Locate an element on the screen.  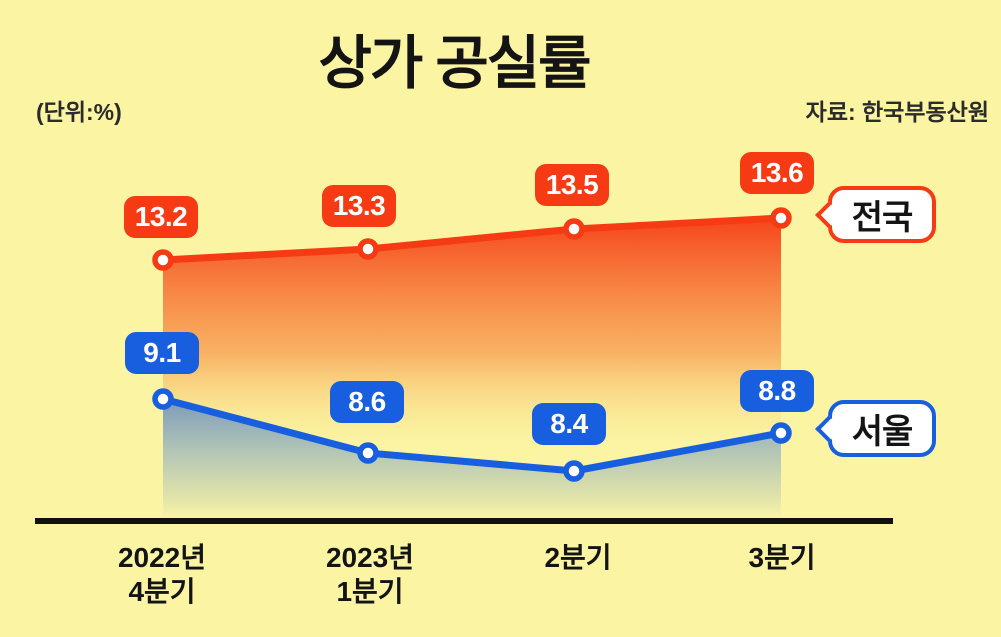
x-tick-line: 2분기 is located at coordinates (578, 557).